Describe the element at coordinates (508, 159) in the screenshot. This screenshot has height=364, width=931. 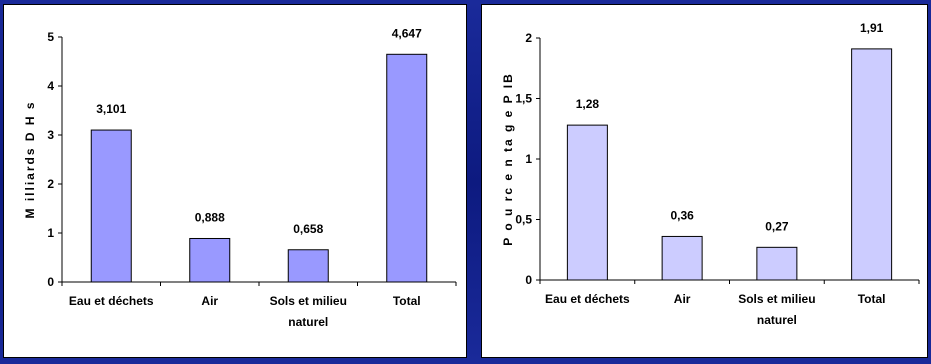
I see `y-axis-title: P o u rc e n ta g e P IB` at that location.